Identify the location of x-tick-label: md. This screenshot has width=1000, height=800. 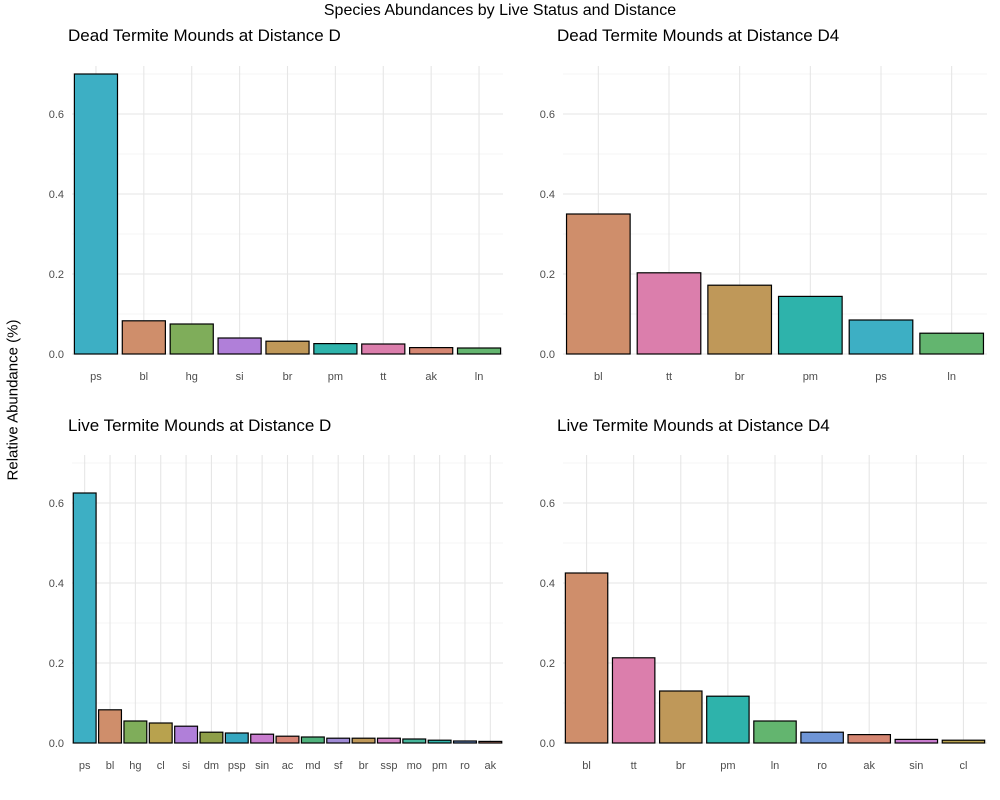
(312, 766).